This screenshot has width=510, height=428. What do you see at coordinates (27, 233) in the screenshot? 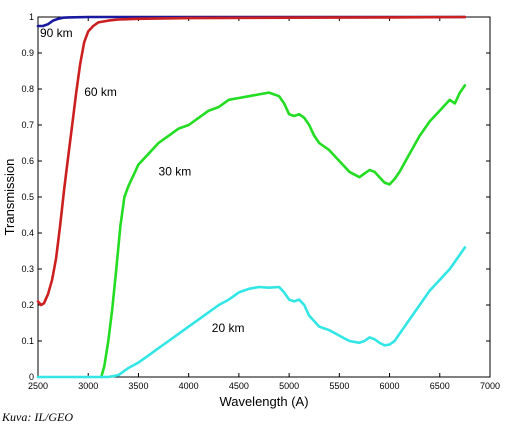
I see `y-tick-label-4: 0.4` at bounding box center [27, 233].